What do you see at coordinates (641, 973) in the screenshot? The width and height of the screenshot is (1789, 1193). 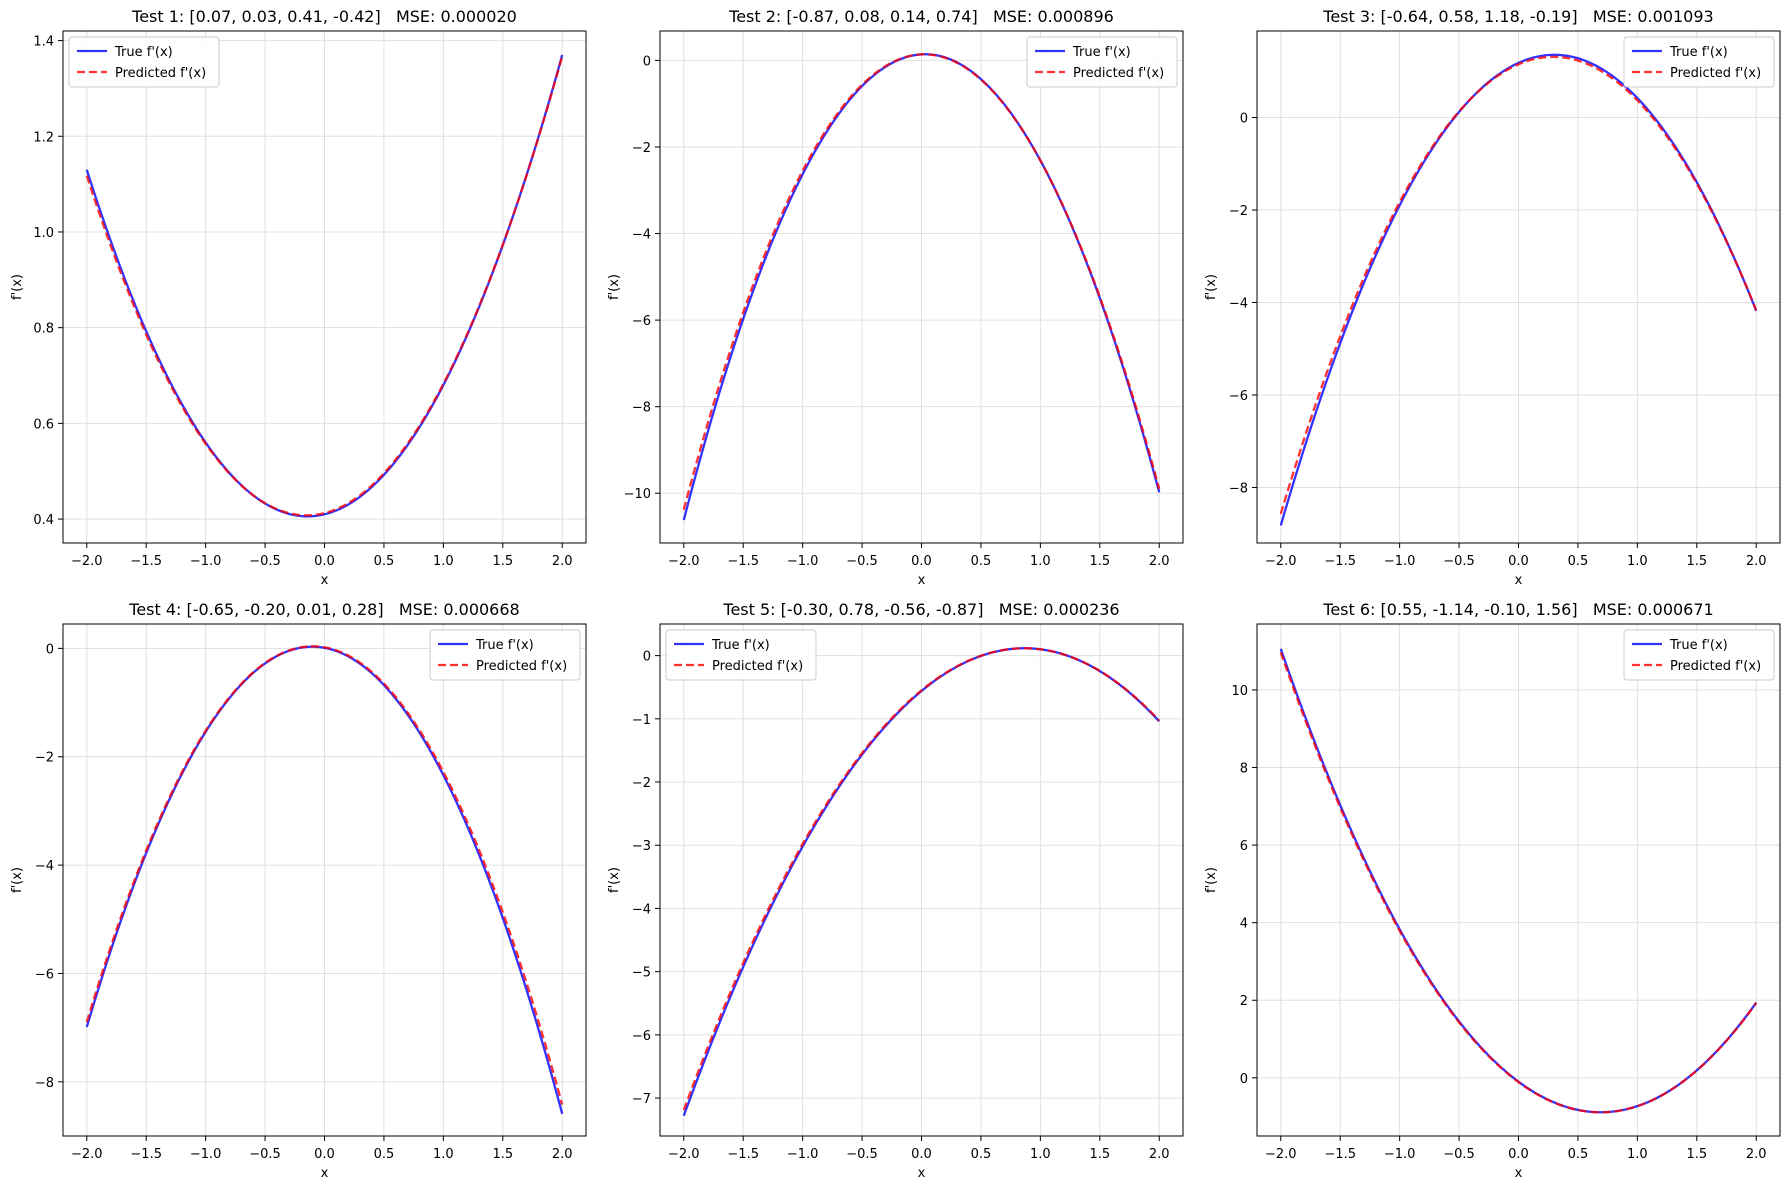 I see `y-tick-label: −5` at bounding box center [641, 973].